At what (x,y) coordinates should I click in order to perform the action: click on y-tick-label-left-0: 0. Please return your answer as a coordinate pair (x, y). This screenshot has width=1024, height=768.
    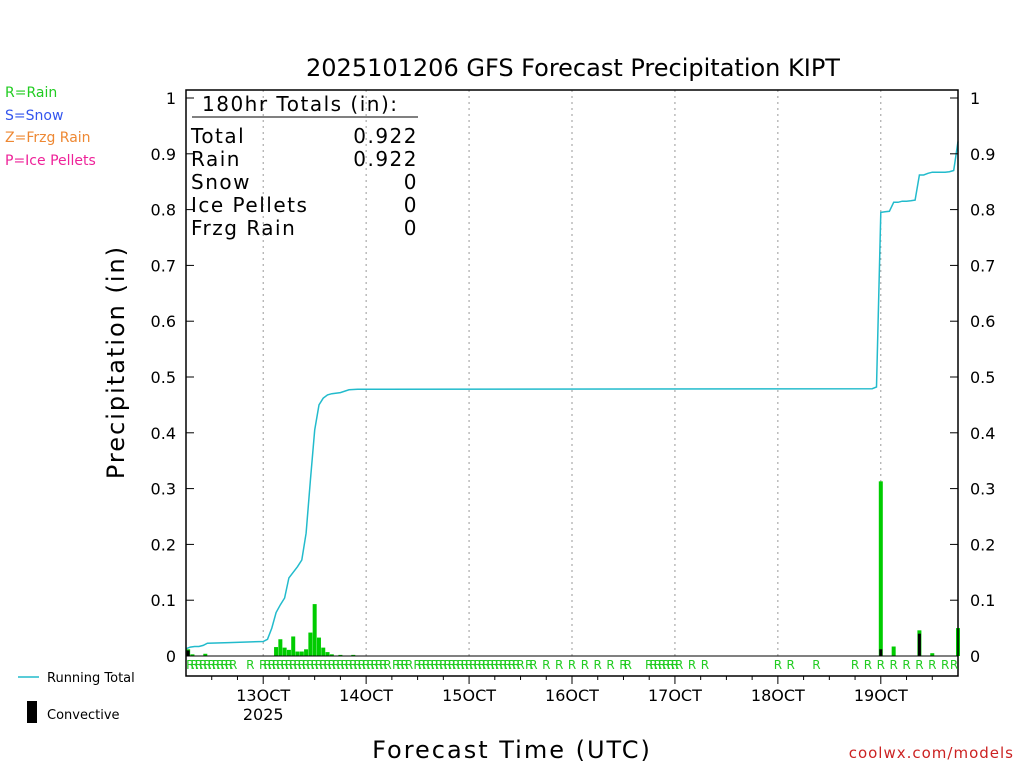
    Looking at the image, I should click on (171, 656).